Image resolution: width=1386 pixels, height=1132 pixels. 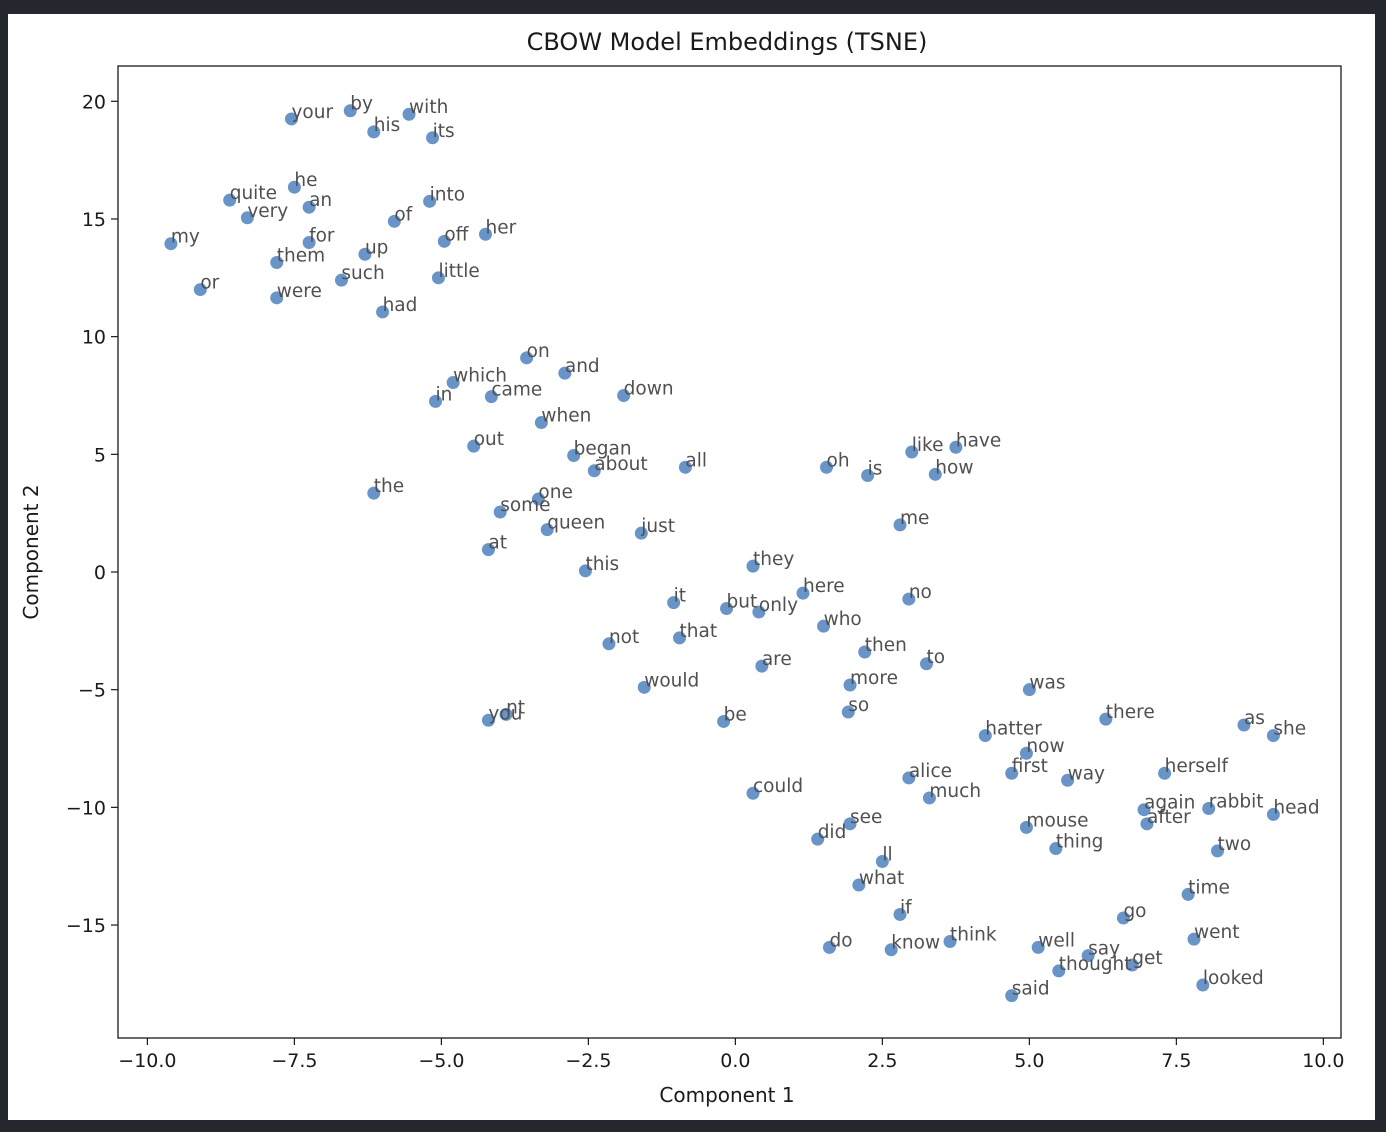 I want to click on point-into, so click(x=430, y=201).